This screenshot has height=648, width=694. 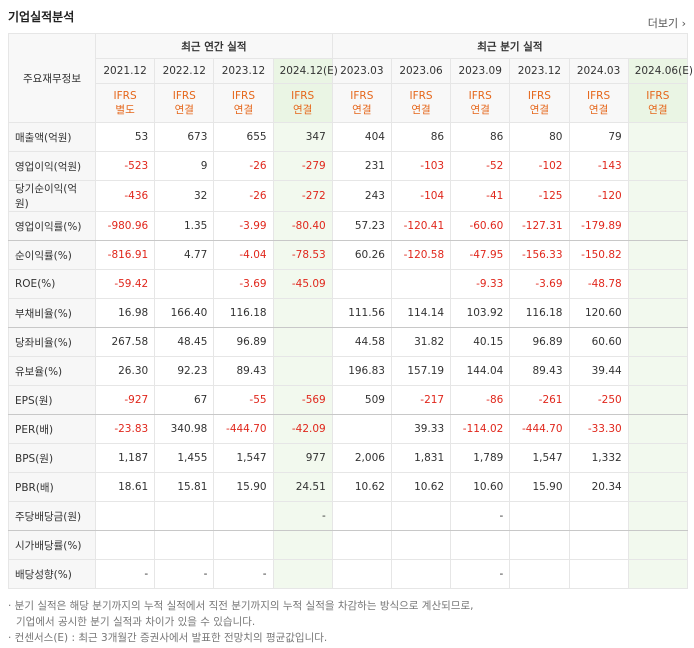 I want to click on value-cell: -48.78, so click(x=598, y=284).